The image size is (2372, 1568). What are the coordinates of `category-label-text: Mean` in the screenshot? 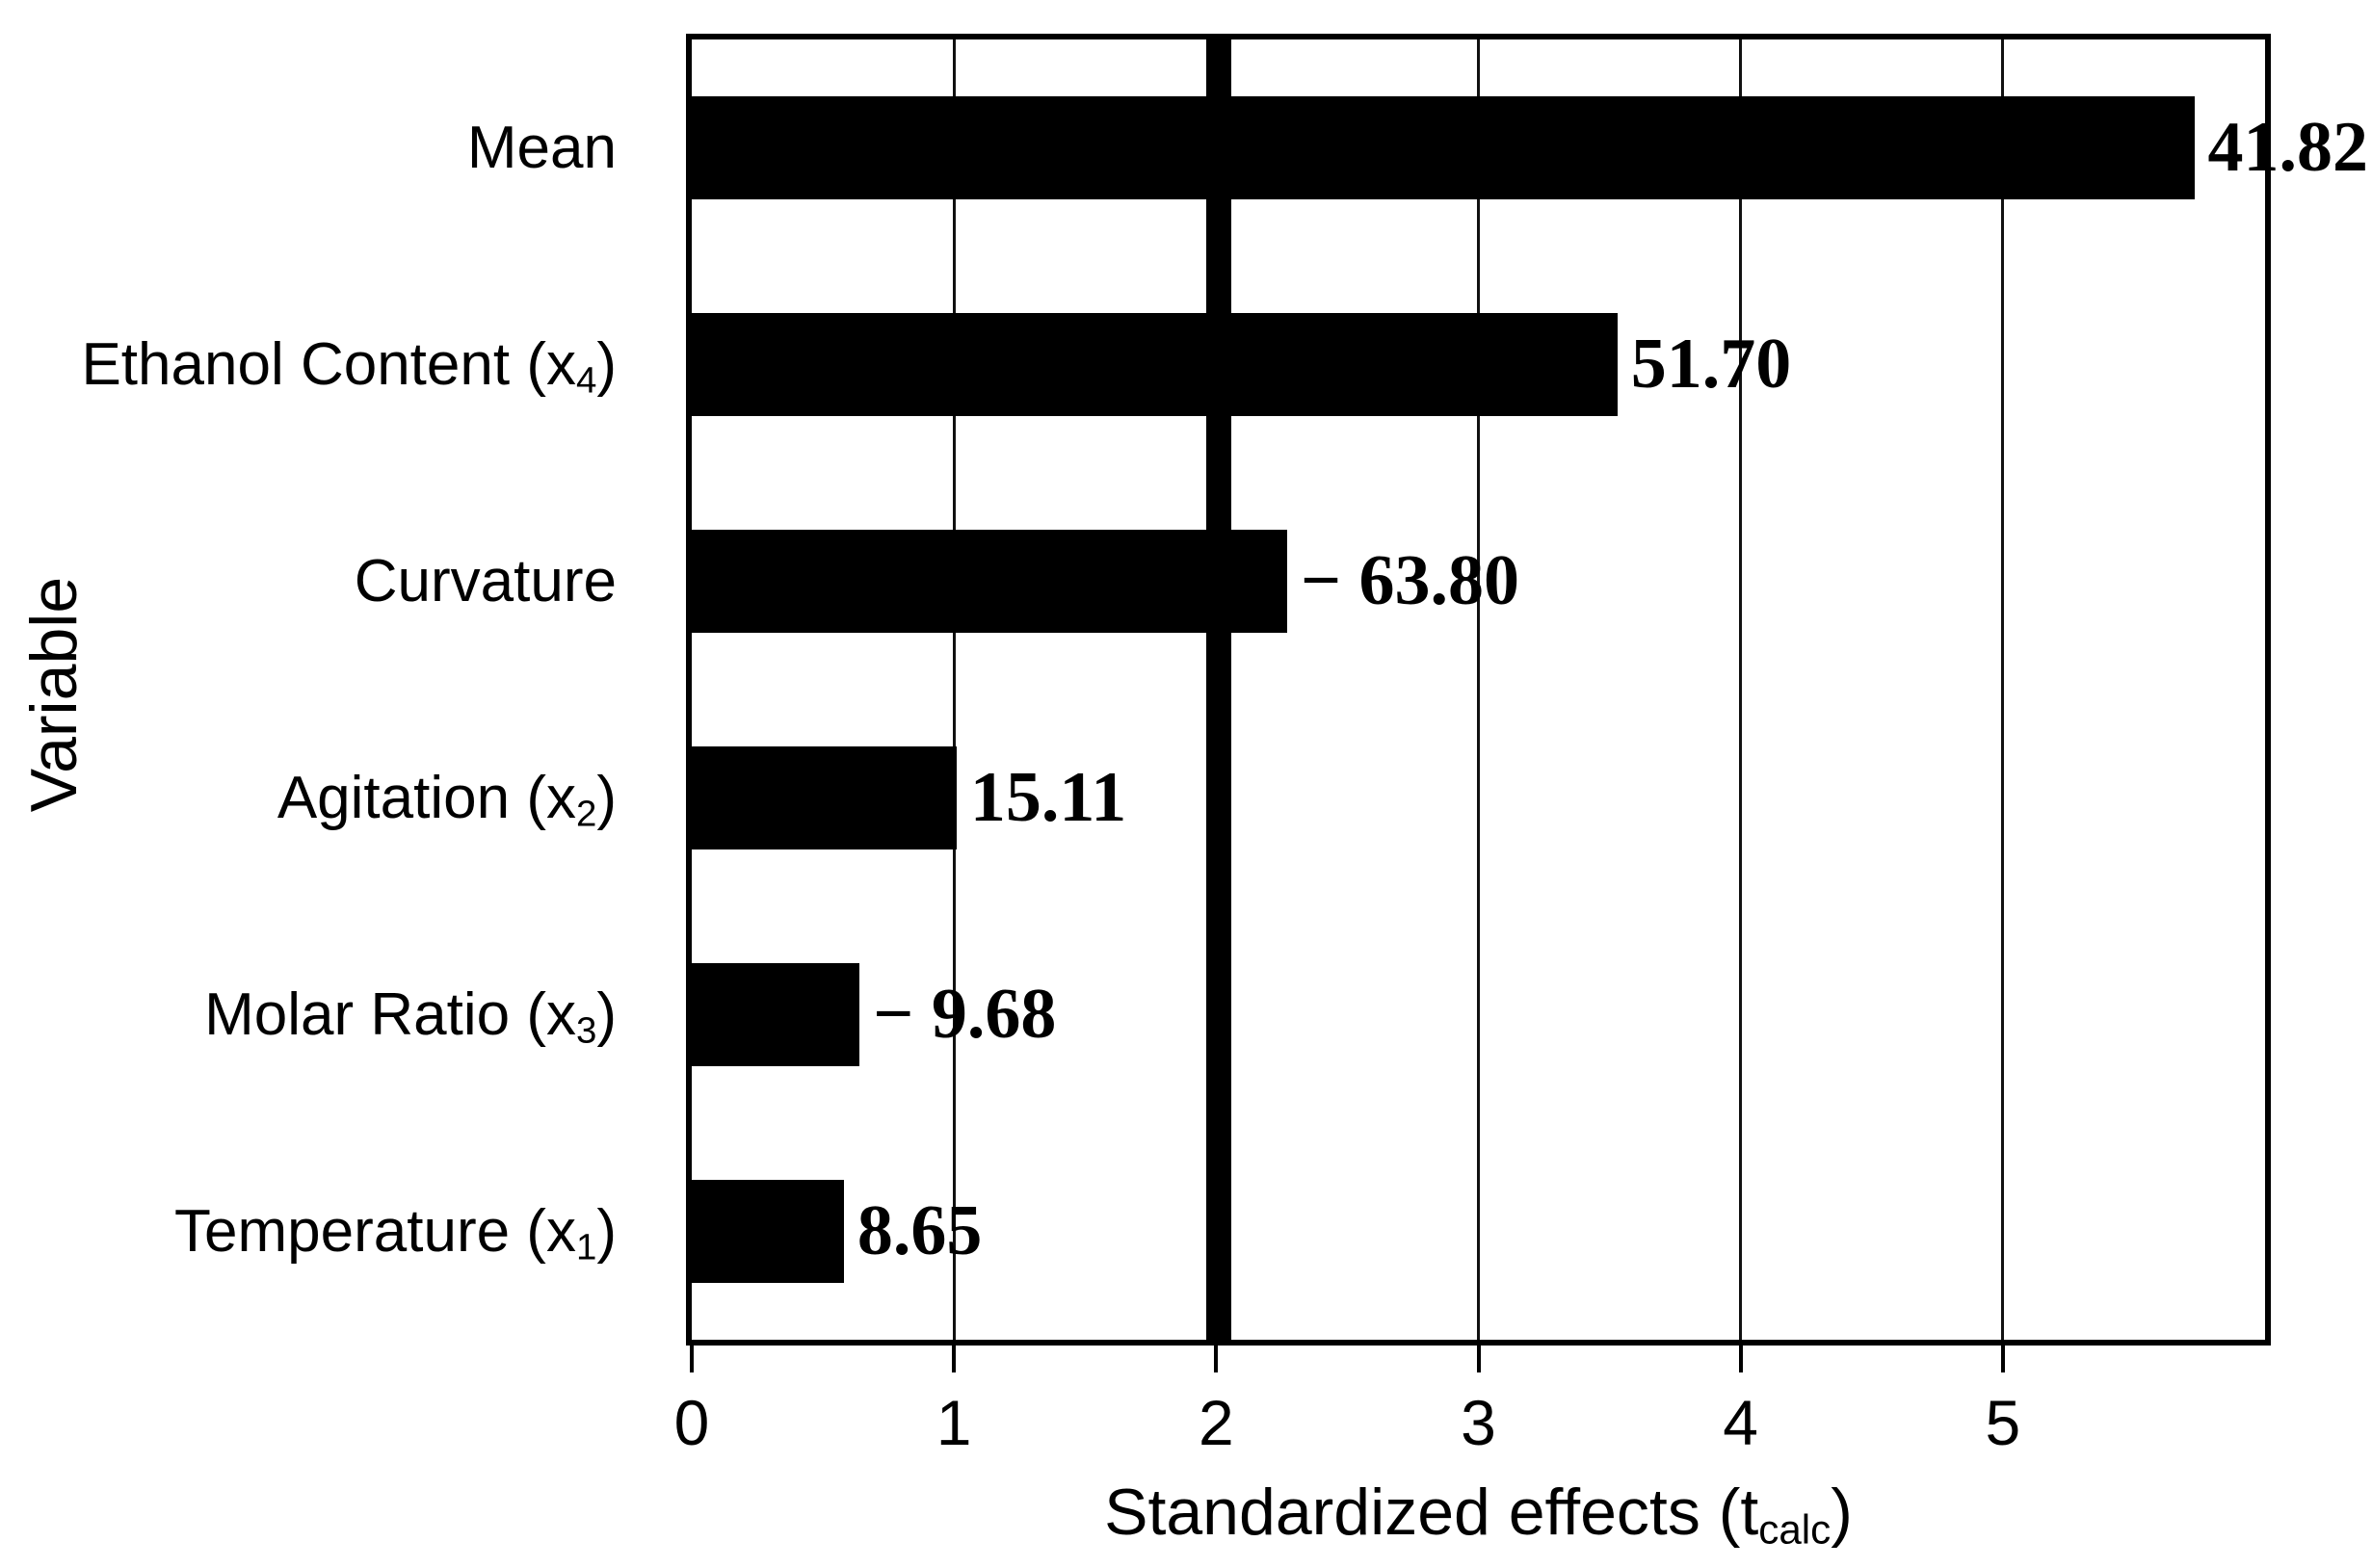 It's located at (541, 147).